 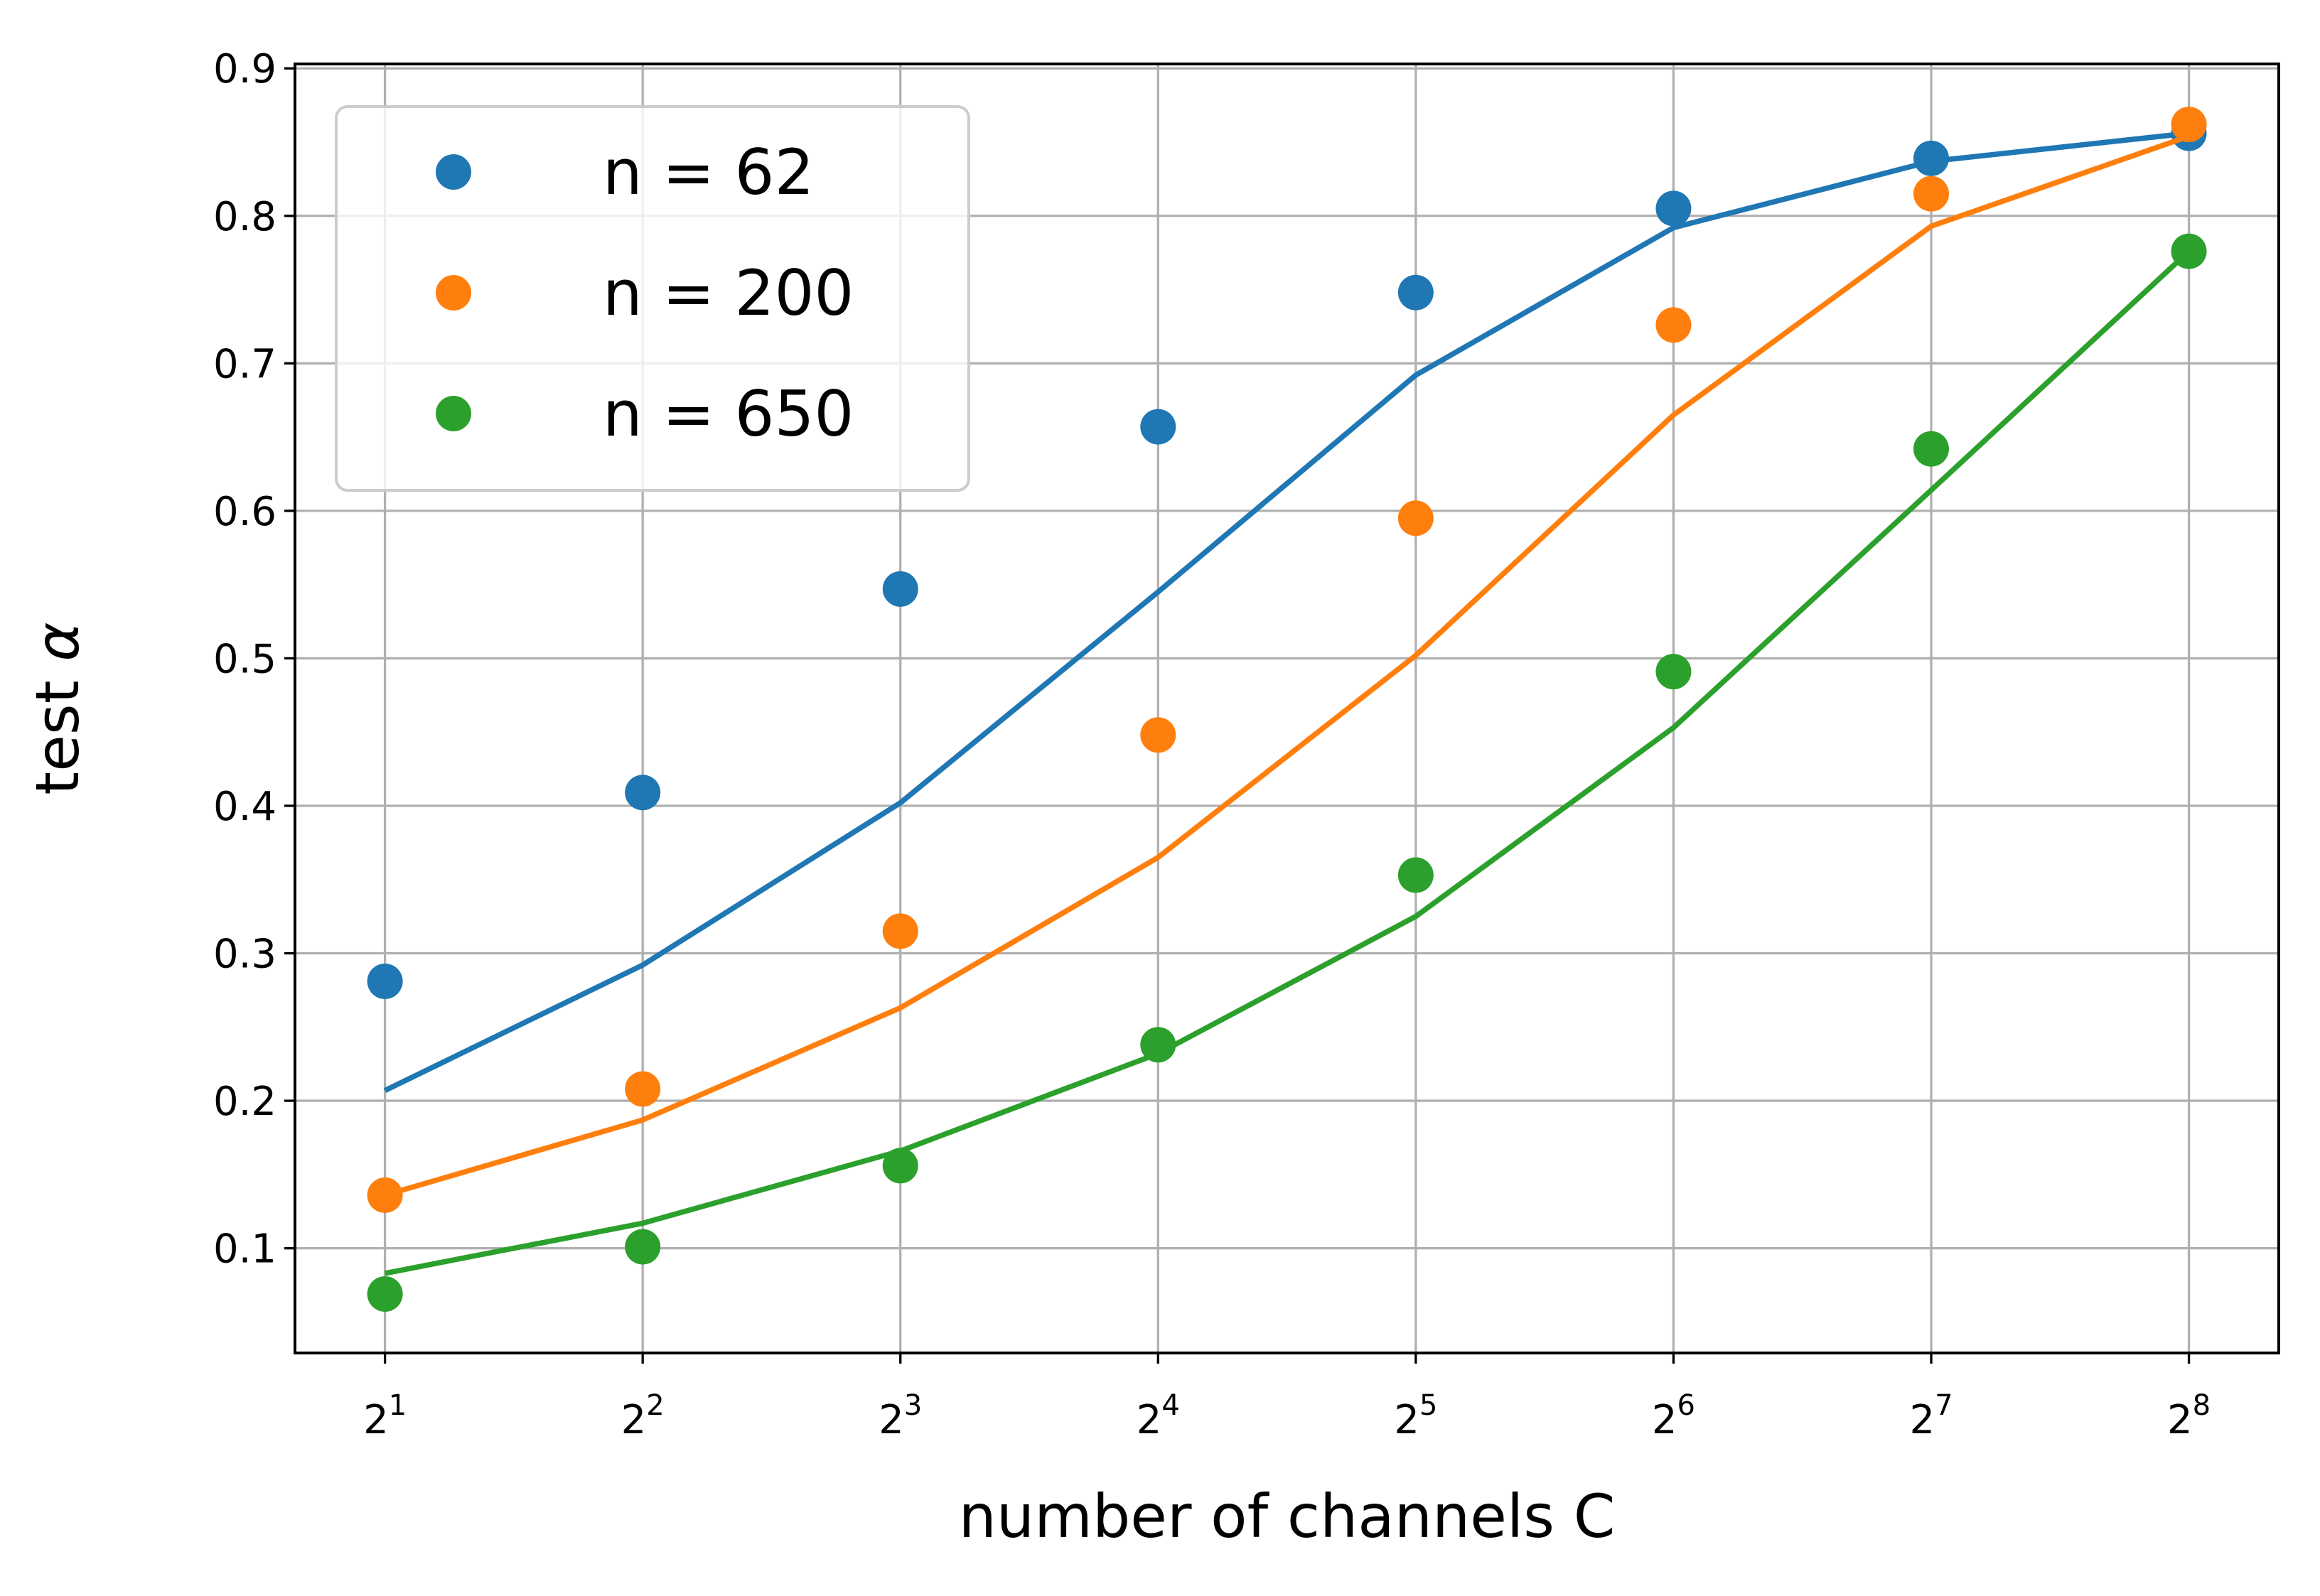 I want to click on legend-box, so click(x=652, y=298).